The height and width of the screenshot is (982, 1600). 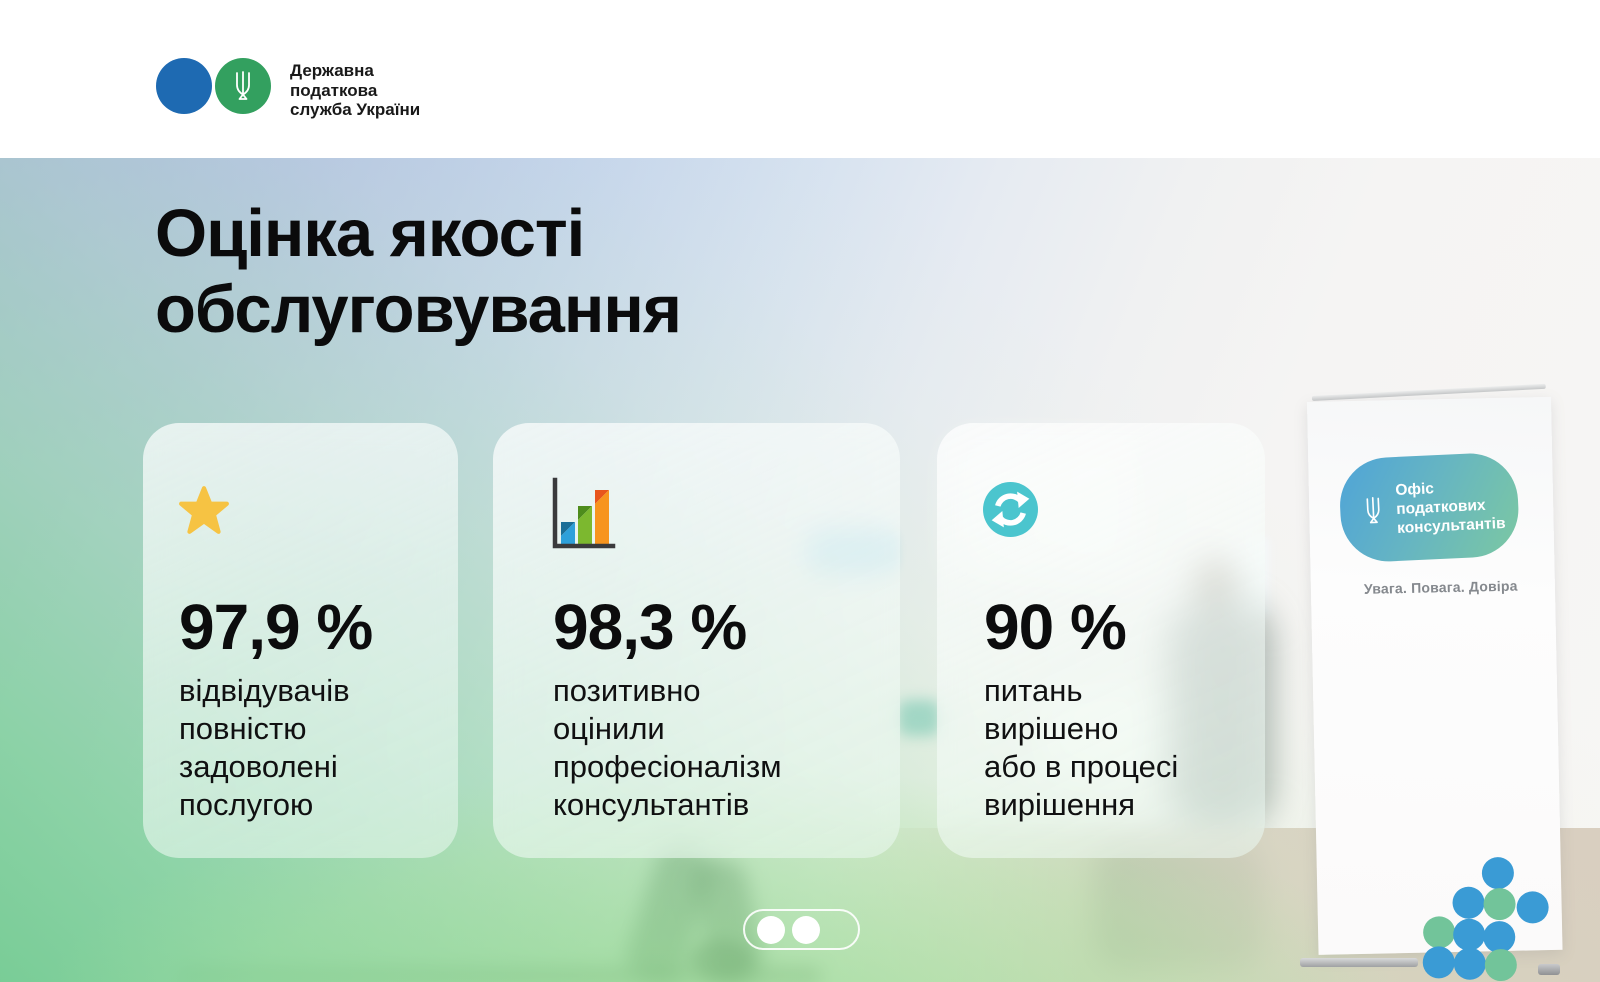 I want to click on banner-foot, so click(x=1549, y=969).